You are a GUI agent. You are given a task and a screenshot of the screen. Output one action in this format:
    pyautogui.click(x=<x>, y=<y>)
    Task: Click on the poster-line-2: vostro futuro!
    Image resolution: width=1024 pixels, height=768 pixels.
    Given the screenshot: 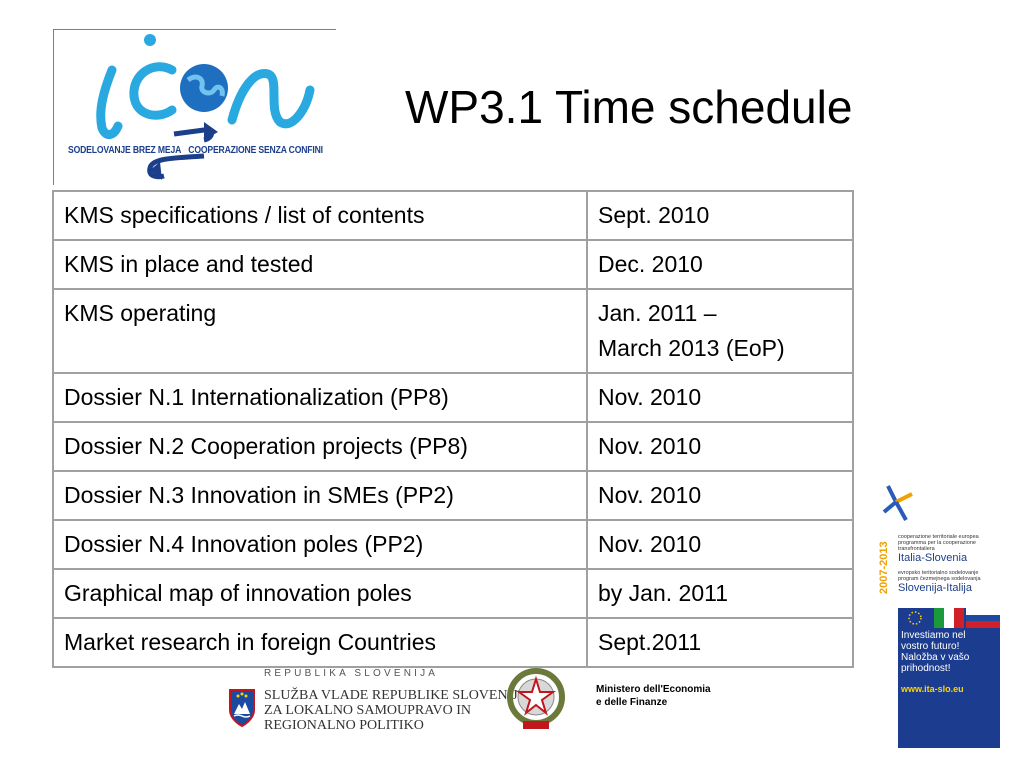 What is the action you would take?
    pyautogui.click(x=930, y=646)
    